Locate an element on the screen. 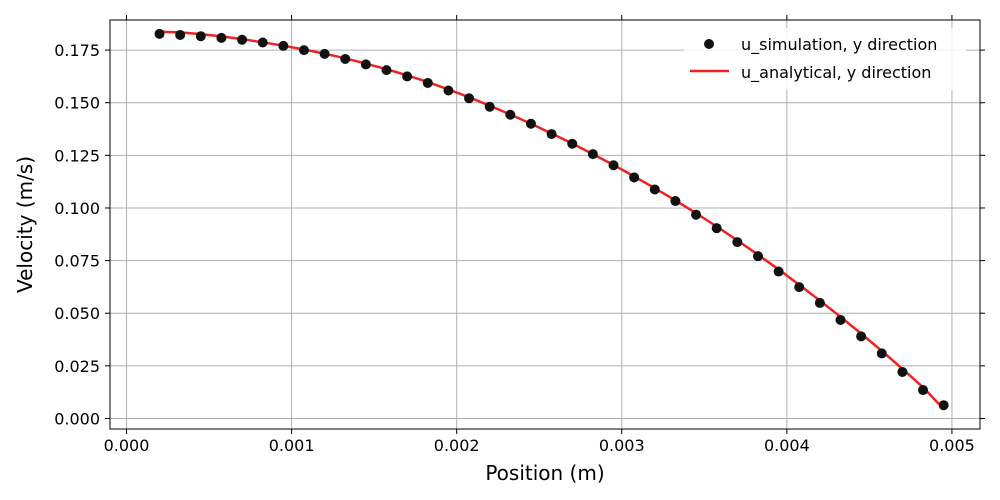  legend-analytical-label: u_analytical, y direction is located at coordinates (836, 73).